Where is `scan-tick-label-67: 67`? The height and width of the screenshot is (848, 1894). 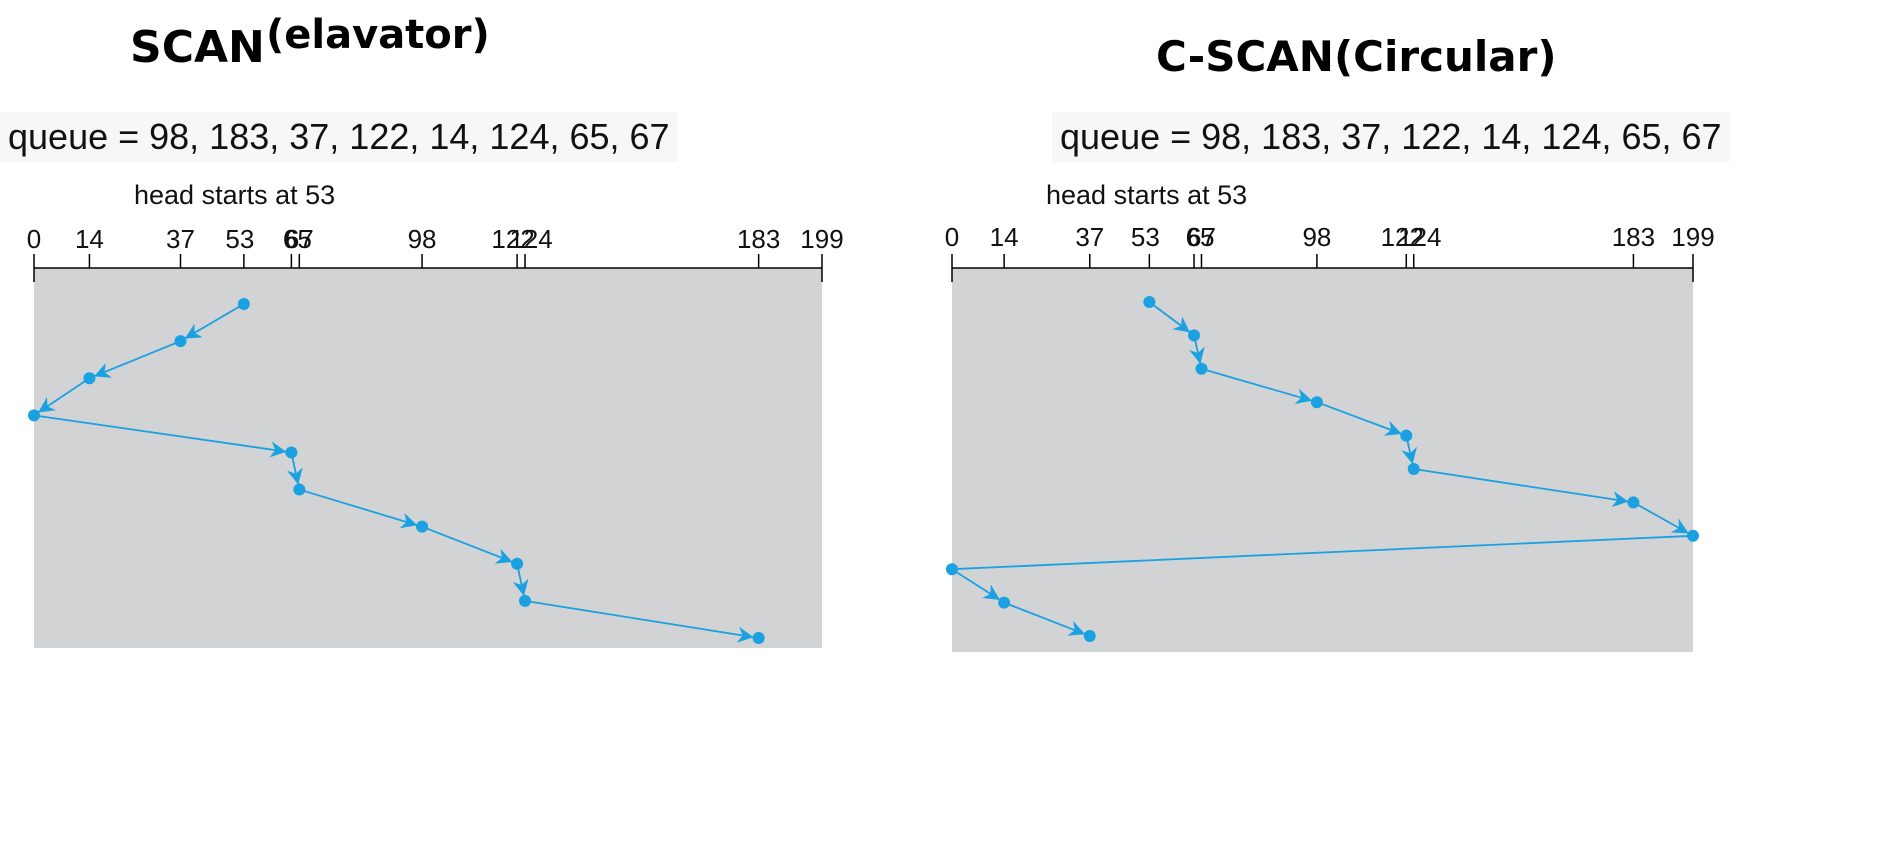 scan-tick-label-67: 67 is located at coordinates (299, 239).